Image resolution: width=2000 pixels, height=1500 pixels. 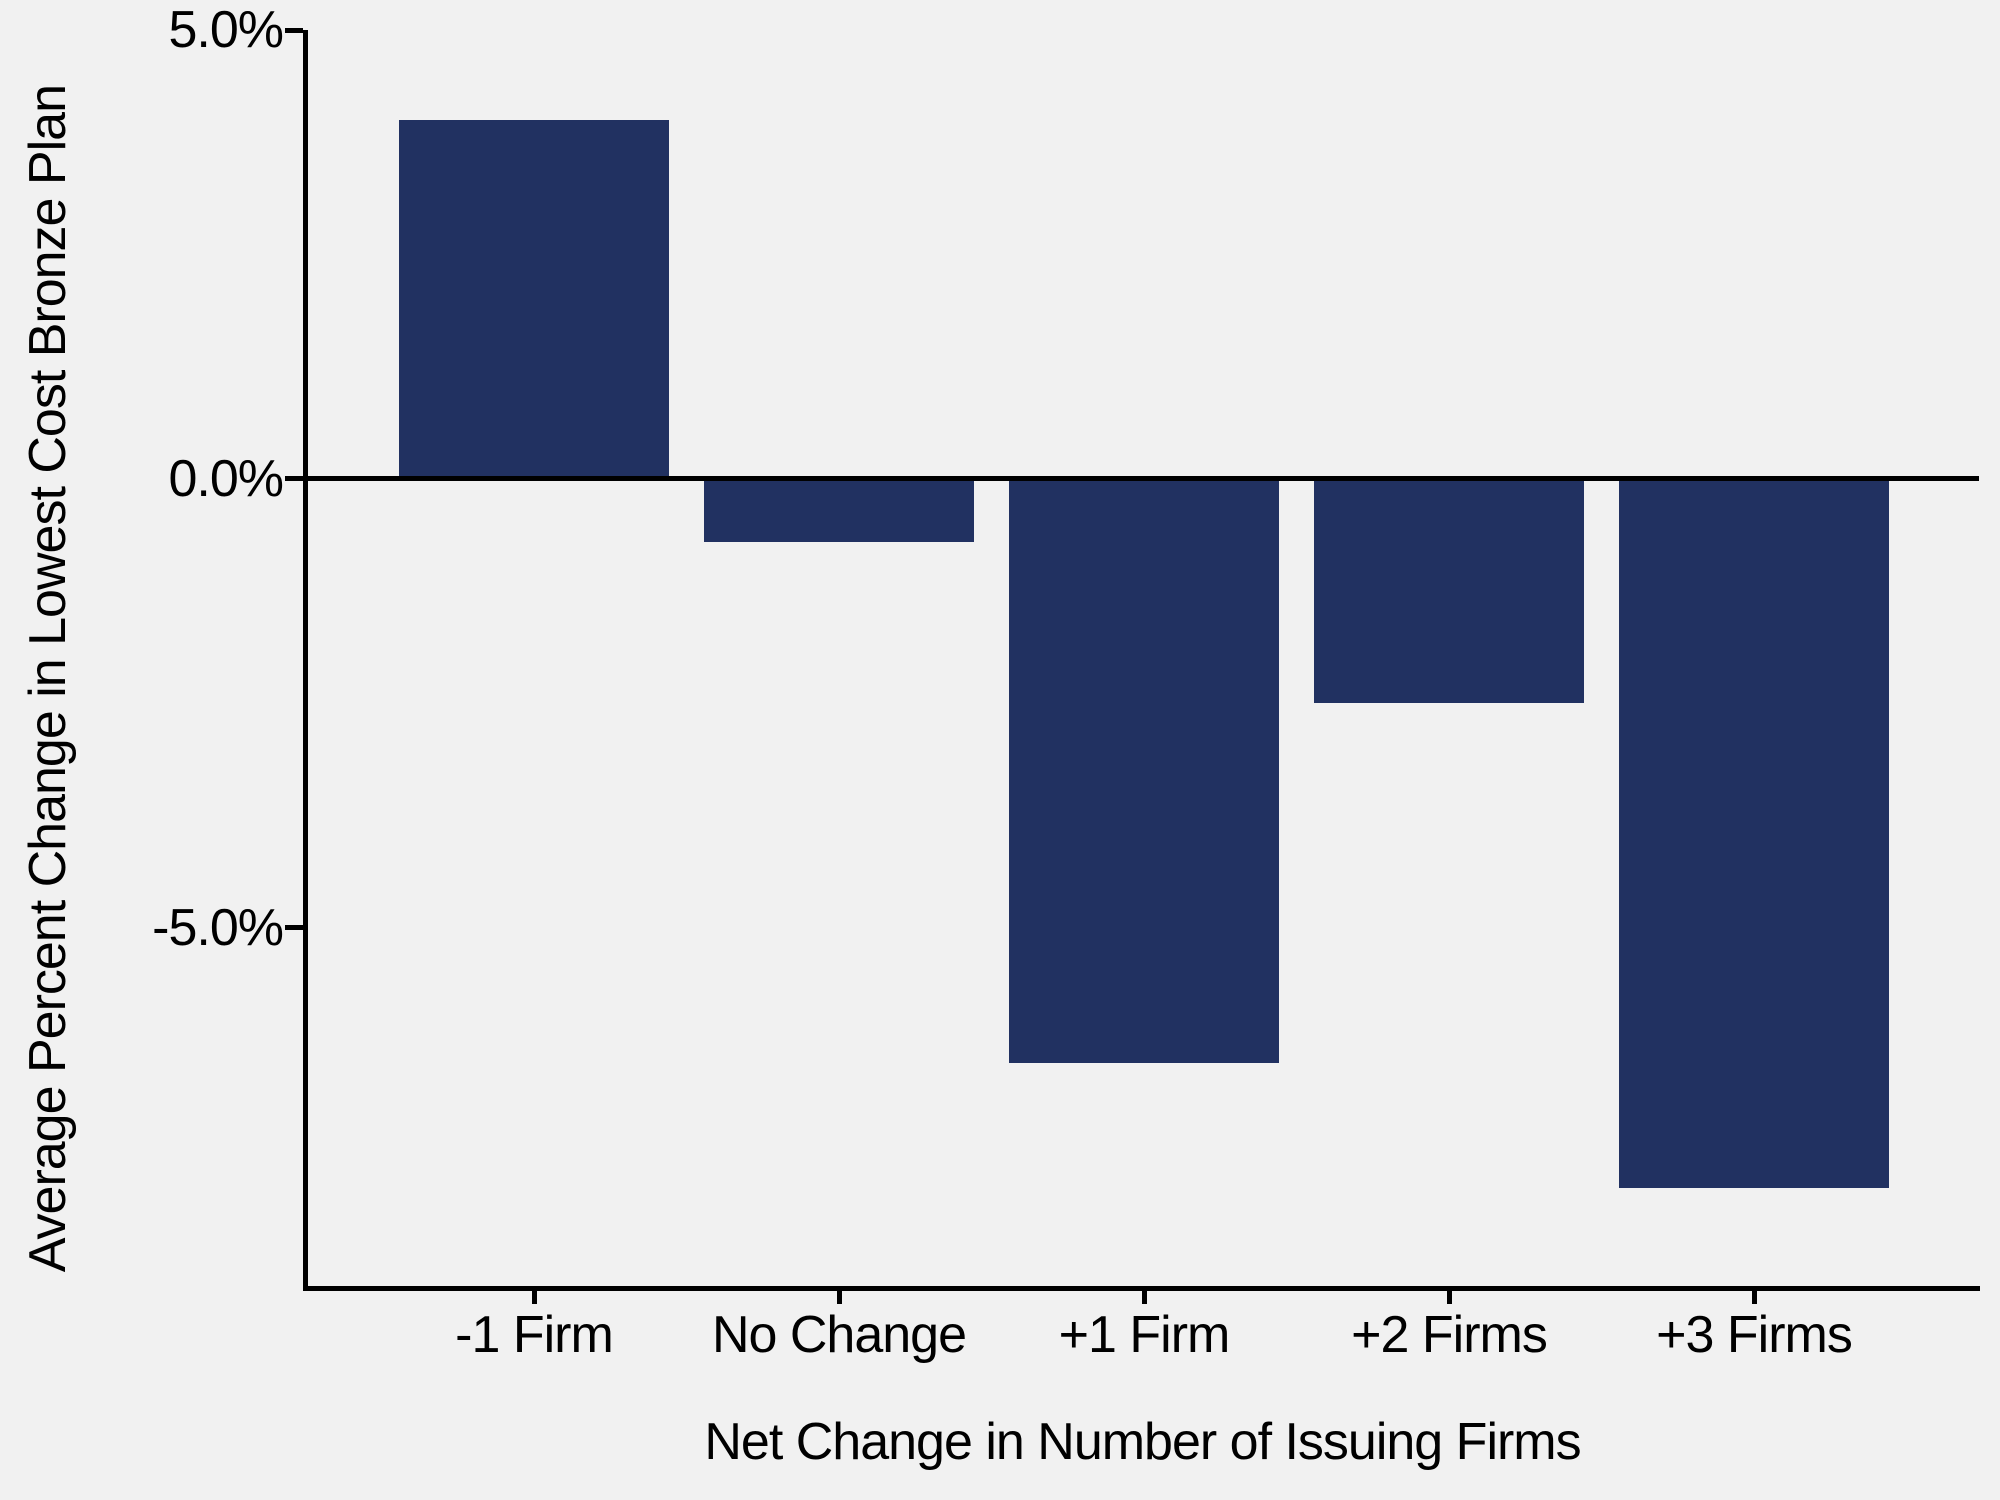 What do you see at coordinates (226, 30) in the screenshot?
I see `y-tick-label-5.0%: 5.0%` at bounding box center [226, 30].